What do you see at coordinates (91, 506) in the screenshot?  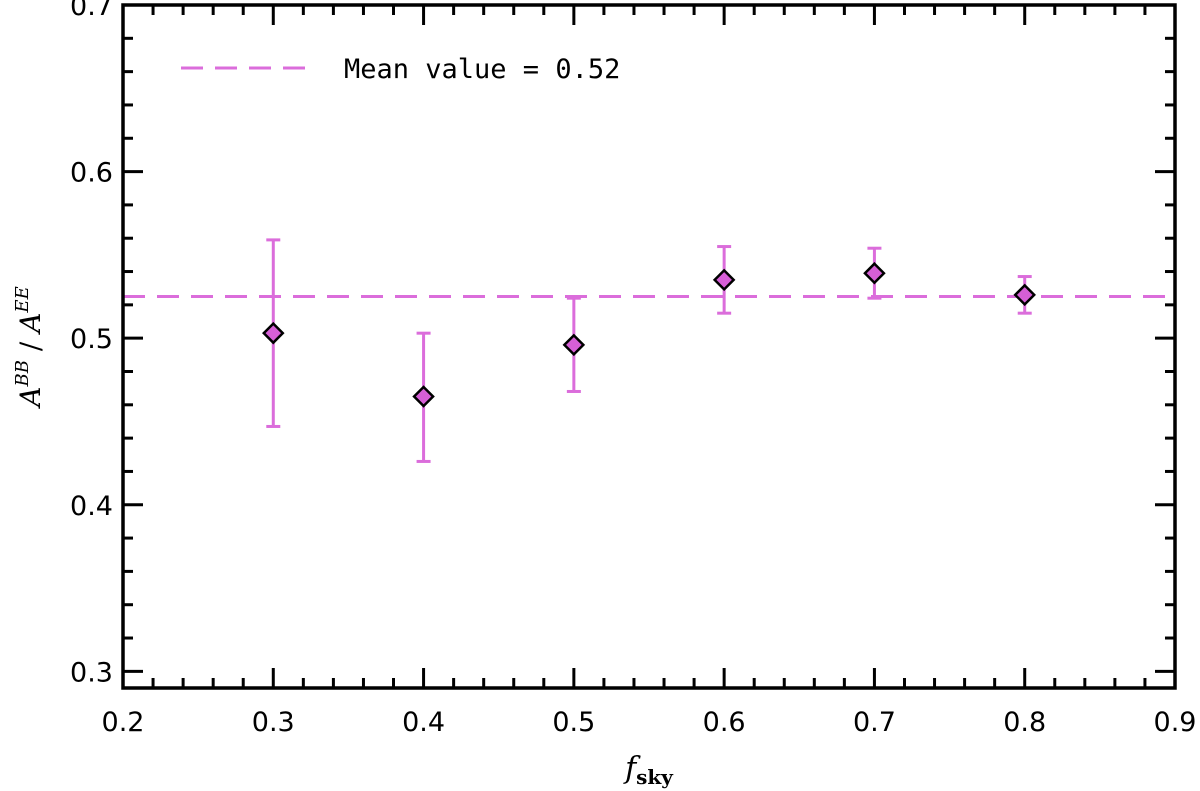 I see `y-tick-label: 0.4` at bounding box center [91, 506].